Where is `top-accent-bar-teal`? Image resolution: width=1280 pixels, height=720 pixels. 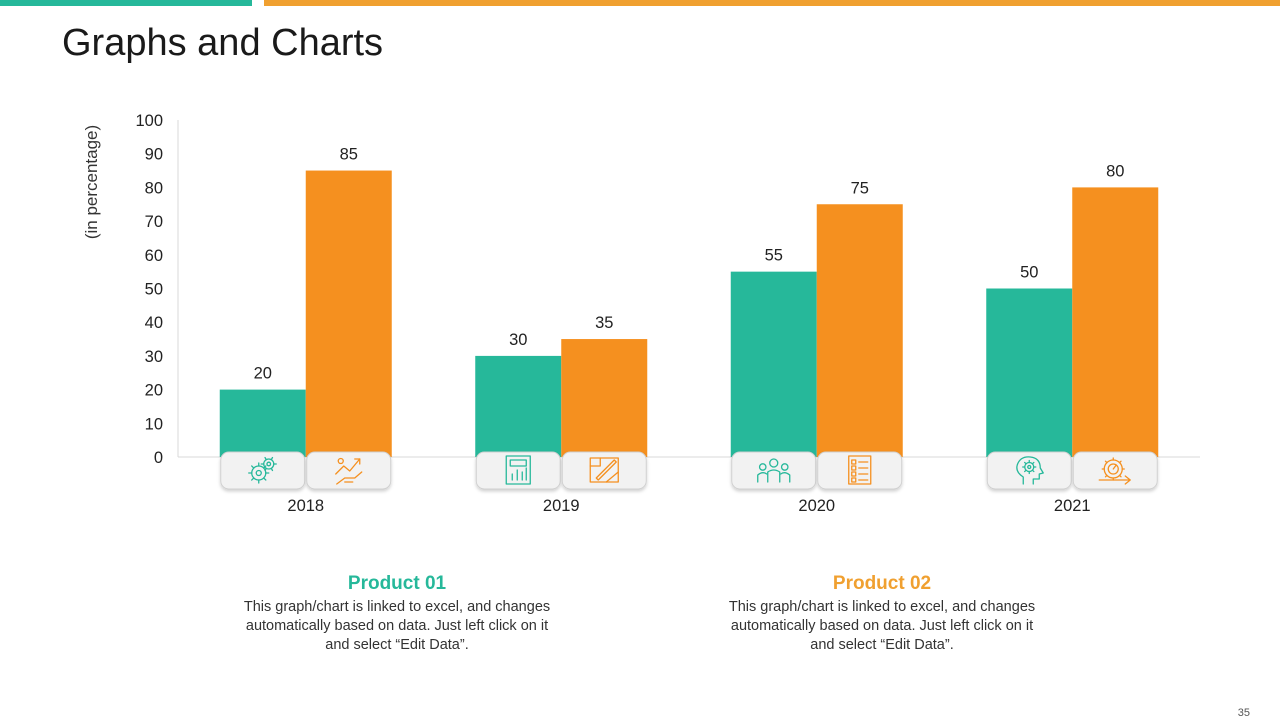
top-accent-bar-teal is located at coordinates (126, 3).